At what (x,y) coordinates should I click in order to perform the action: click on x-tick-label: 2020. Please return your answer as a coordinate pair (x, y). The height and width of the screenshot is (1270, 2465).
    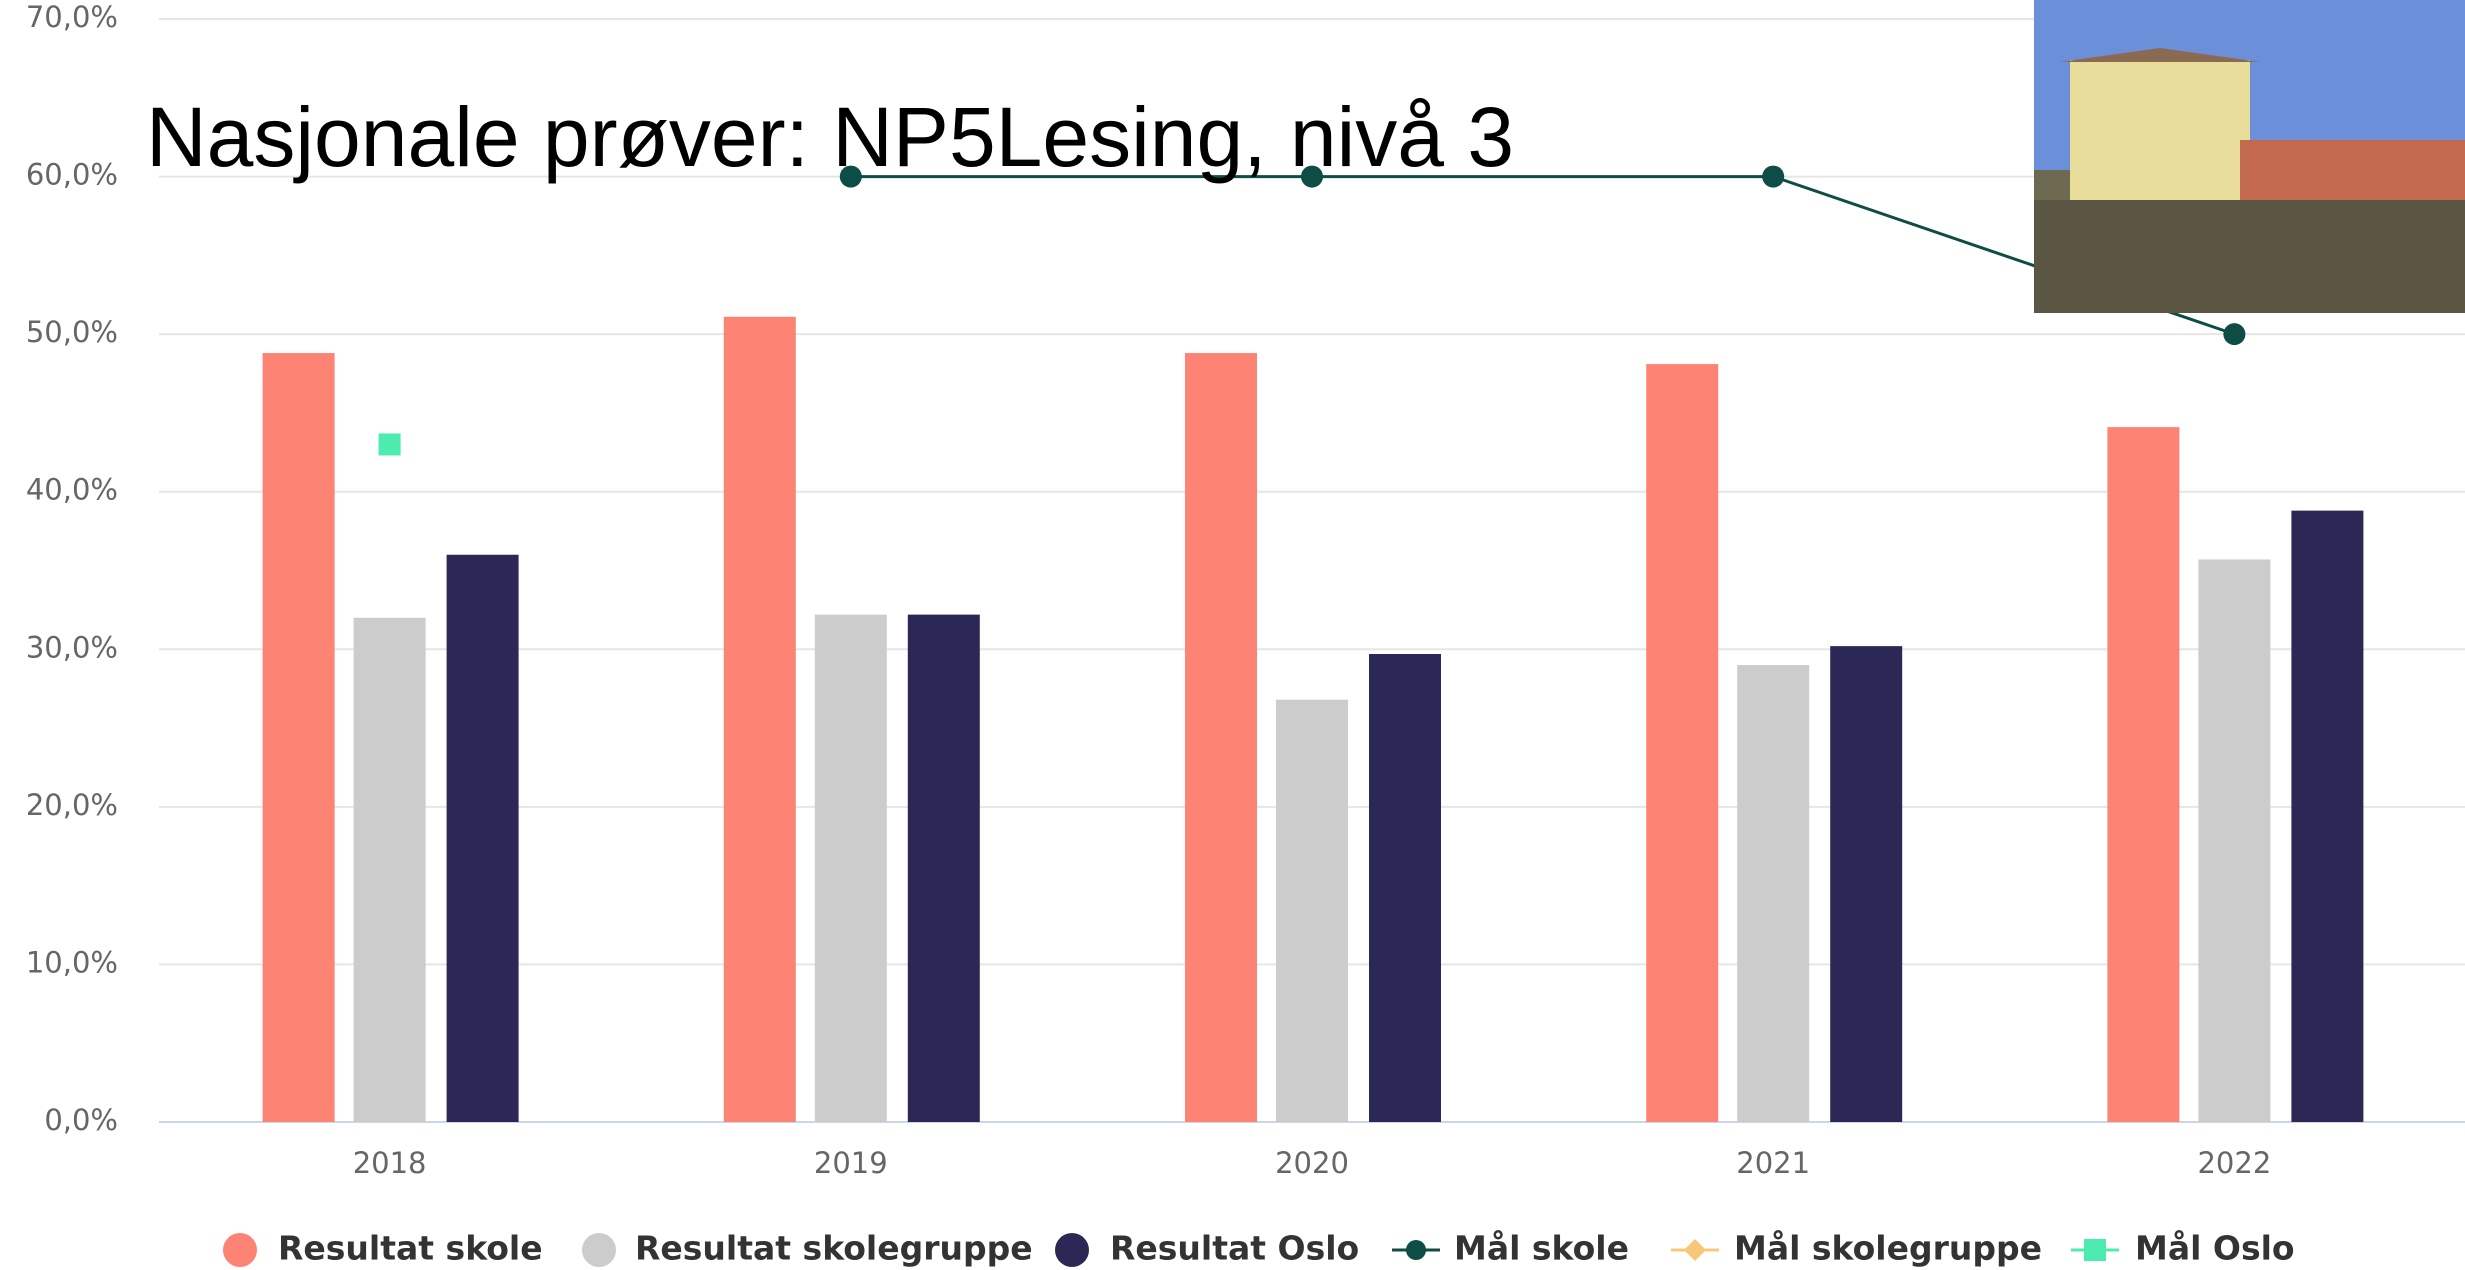
    Looking at the image, I should click on (1312, 1163).